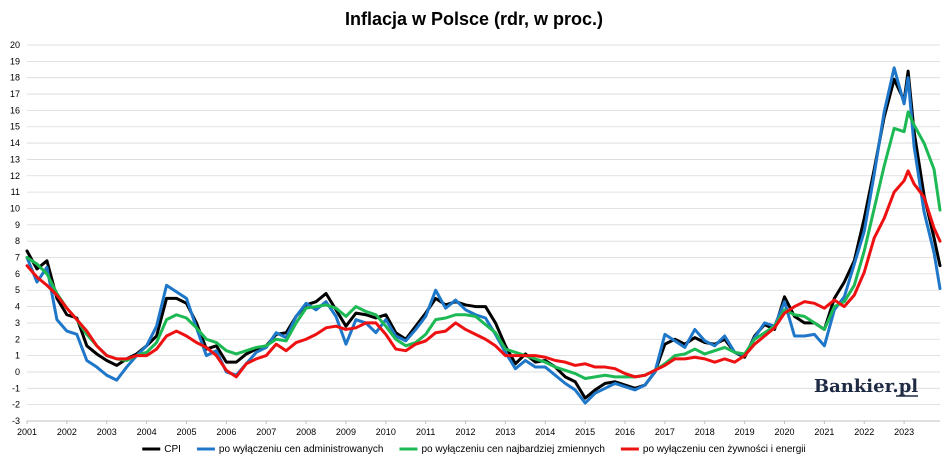 The width and height of the screenshot is (948, 471). Describe the element at coordinates (745, 432) in the screenshot. I see `x-tick-label: 2019` at that location.